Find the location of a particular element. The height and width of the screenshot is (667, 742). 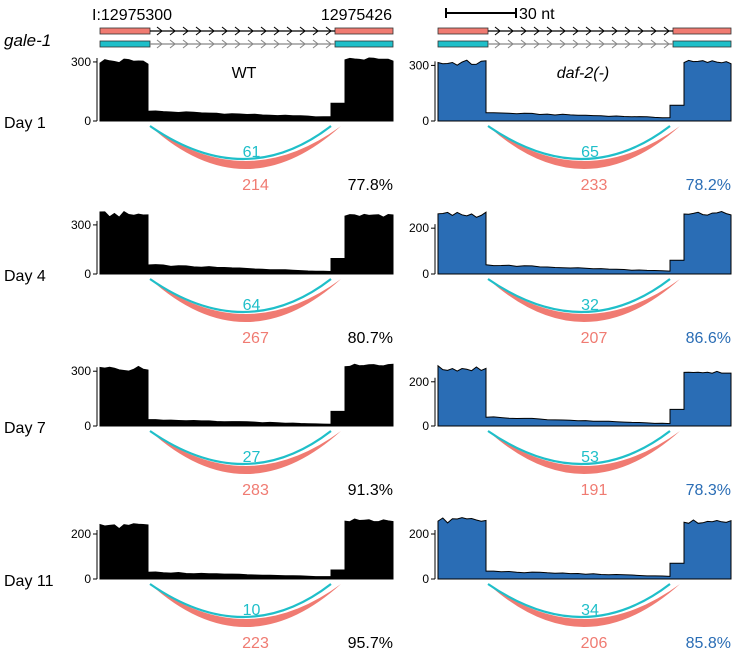

day-label-4: Day 4 is located at coordinates (25, 276).